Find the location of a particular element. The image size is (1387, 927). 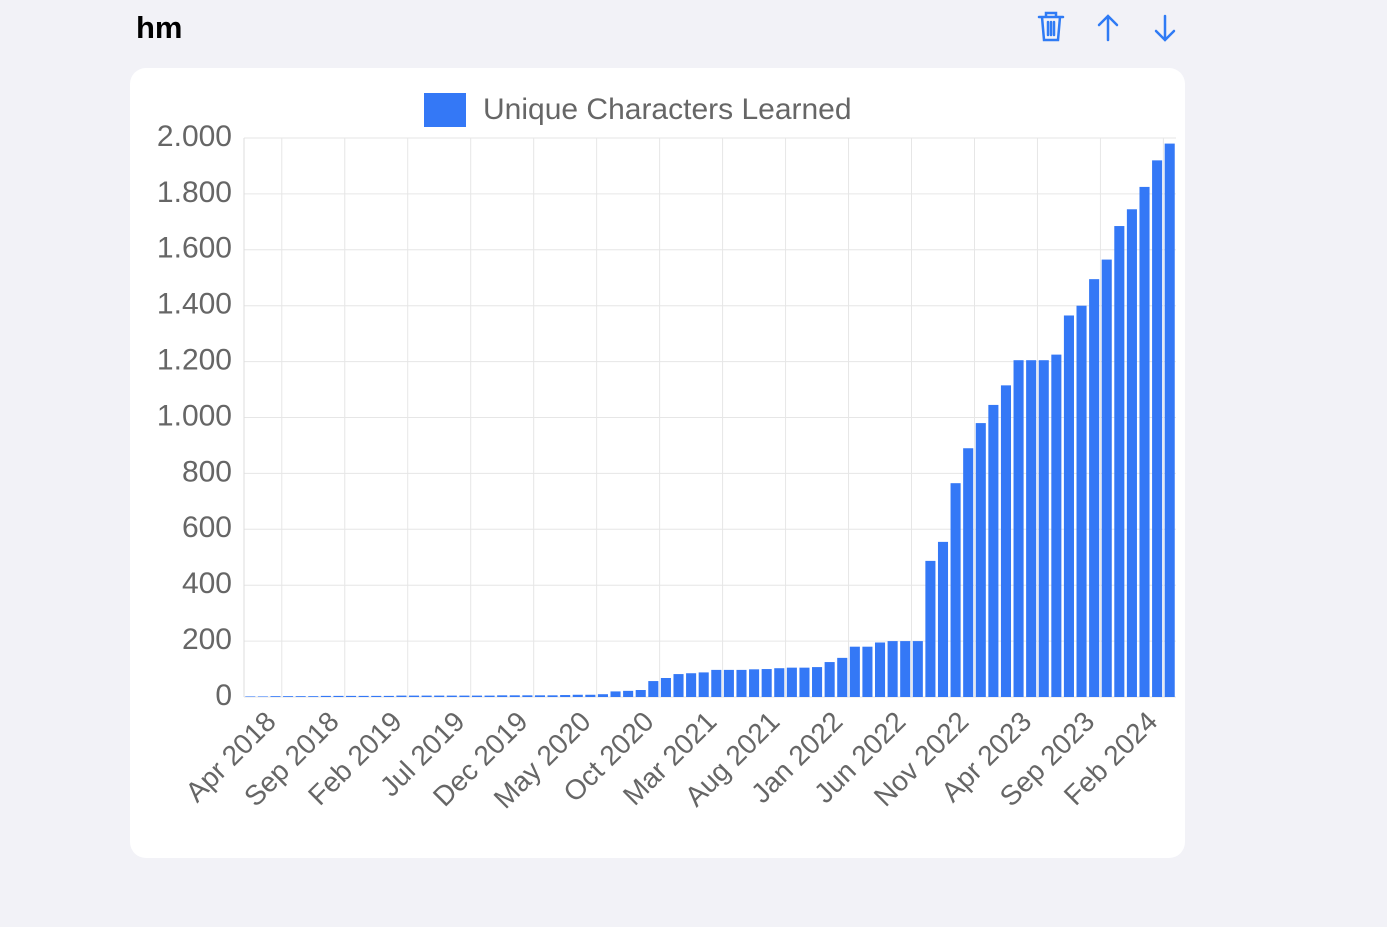

y-tick-label: 1.800 is located at coordinates (194, 192).